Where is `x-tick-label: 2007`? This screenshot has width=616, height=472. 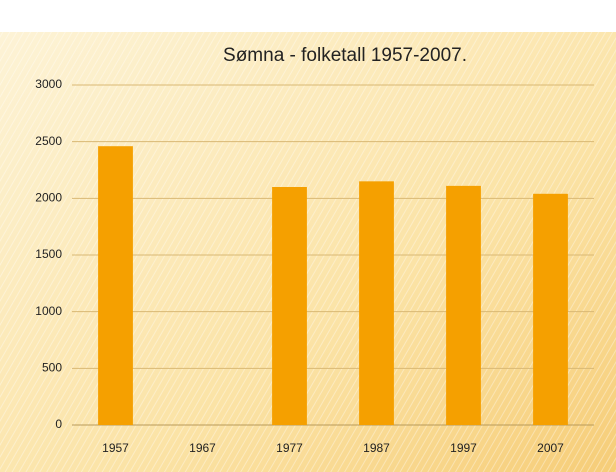
x-tick-label: 2007 is located at coordinates (550, 448).